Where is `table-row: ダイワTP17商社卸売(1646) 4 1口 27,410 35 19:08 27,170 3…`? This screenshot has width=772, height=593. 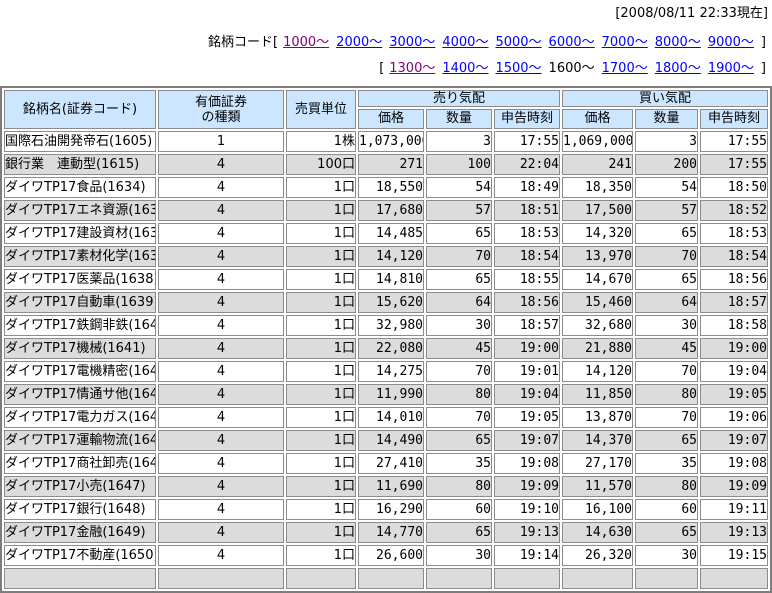 table-row: ダイワTP17商社卸売(1646) 4 1口 27,410 35 19:08 27,170 3… is located at coordinates (386, 463).